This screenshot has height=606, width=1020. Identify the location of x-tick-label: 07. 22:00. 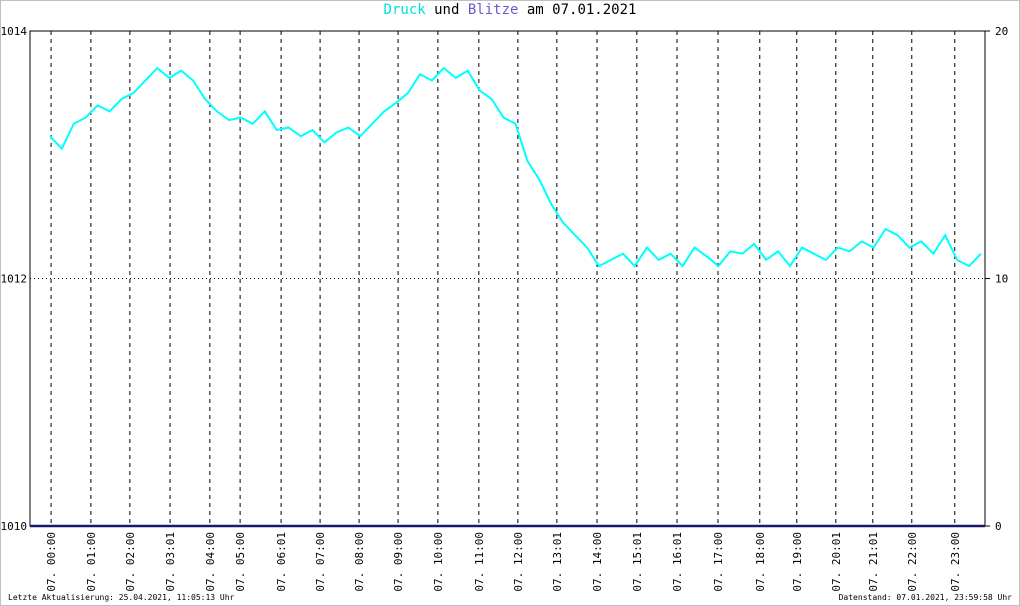
(912, 562).